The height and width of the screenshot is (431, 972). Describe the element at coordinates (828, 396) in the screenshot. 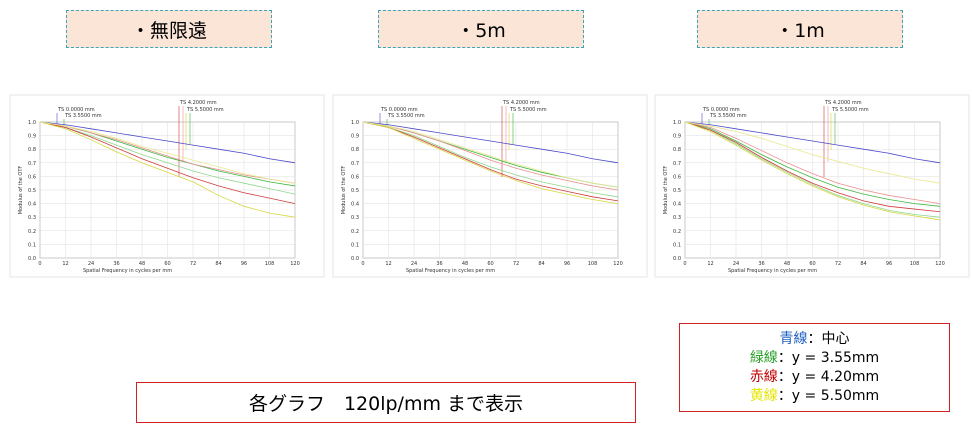

I see `legend-text: ：y = 5.50mm` at that location.